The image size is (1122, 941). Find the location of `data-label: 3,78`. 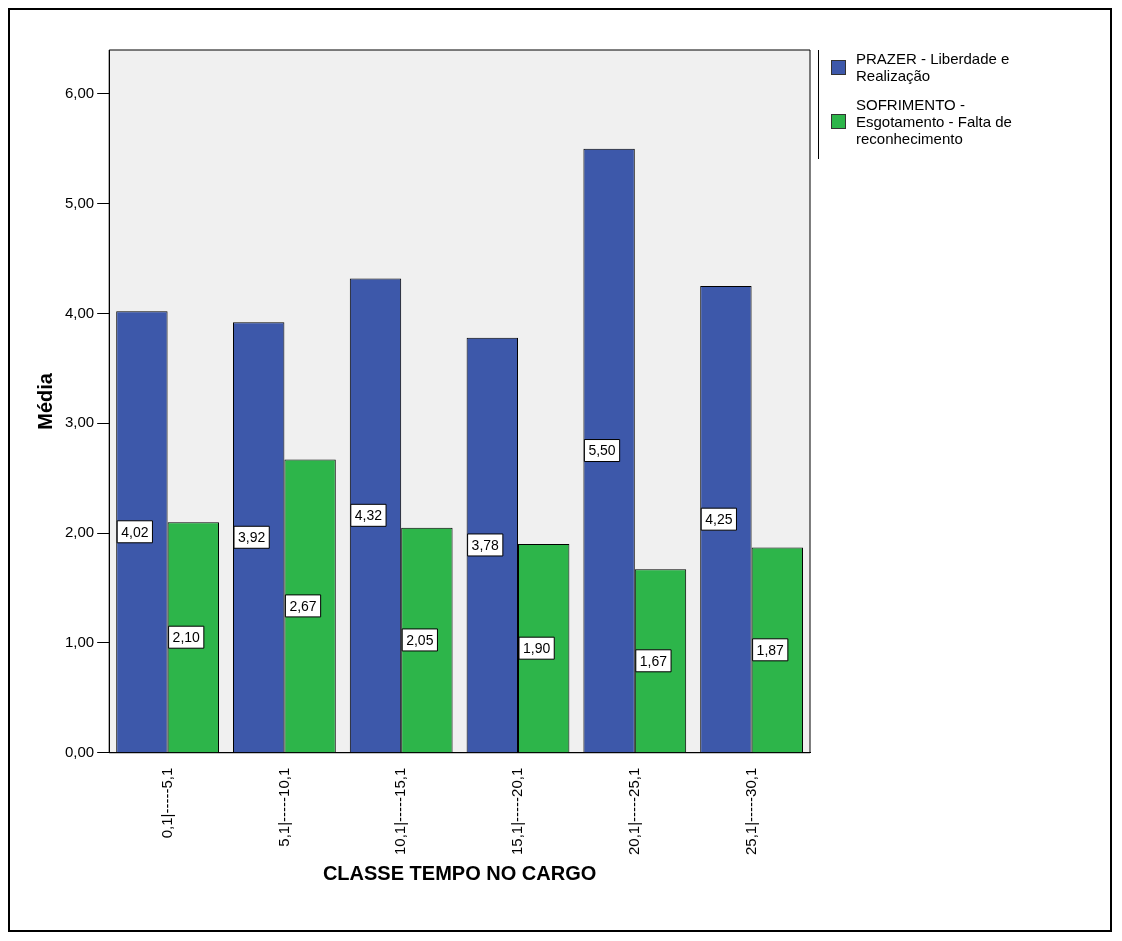

data-label: 3,78 is located at coordinates (485, 544).